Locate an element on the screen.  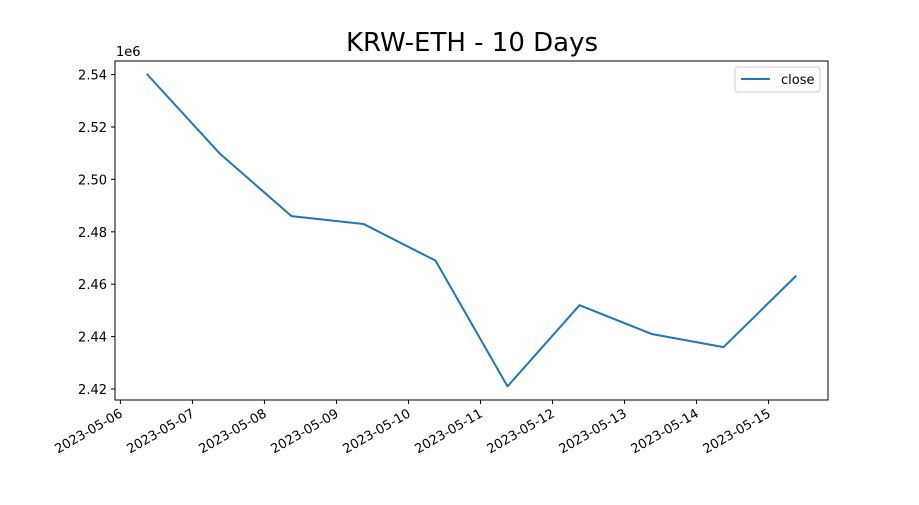
y-axis-offset-label: 1e6 is located at coordinates (128, 52).